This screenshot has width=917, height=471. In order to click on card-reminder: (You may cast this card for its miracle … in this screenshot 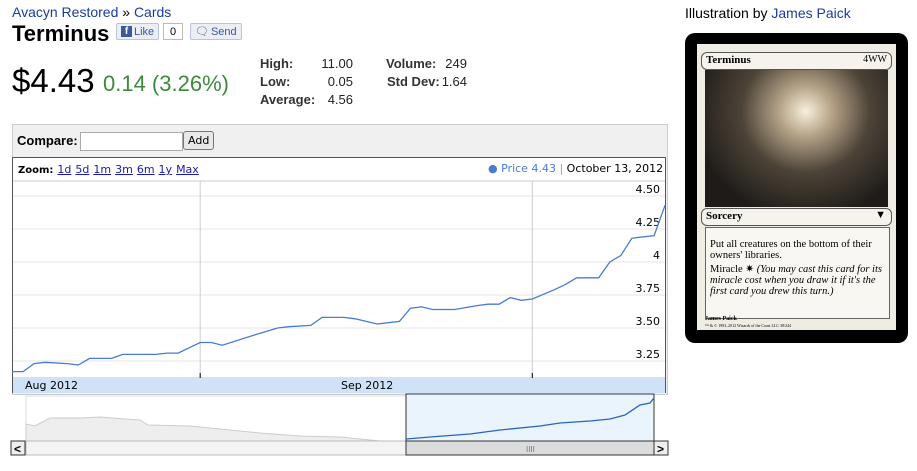, I will do `click(796, 280)`.